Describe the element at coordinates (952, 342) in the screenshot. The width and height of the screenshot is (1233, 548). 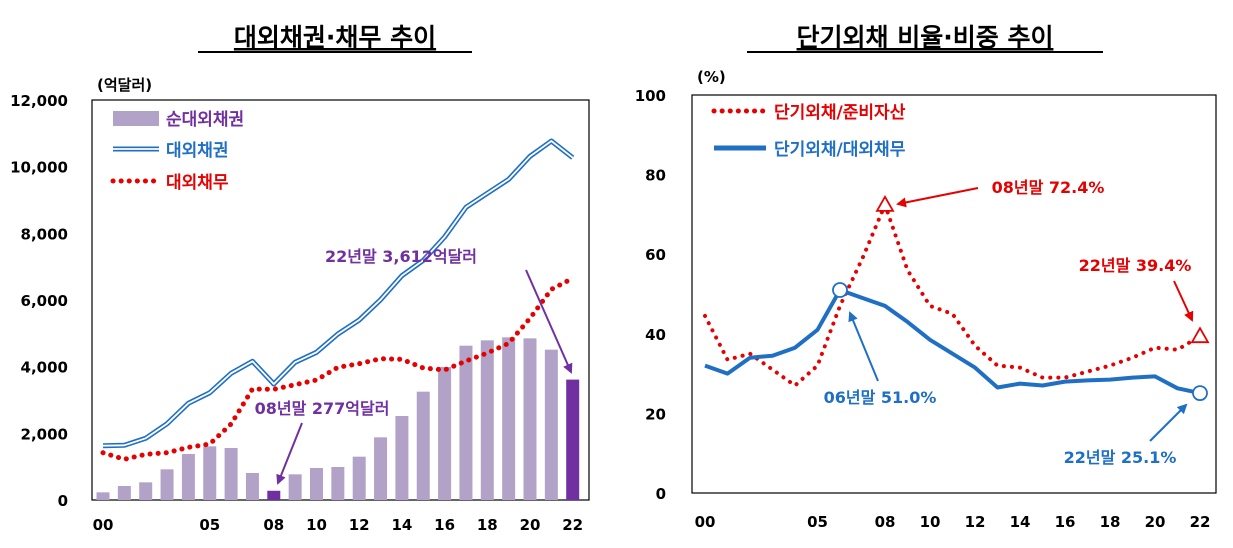
I see `line-short-term-to-total-debt` at that location.